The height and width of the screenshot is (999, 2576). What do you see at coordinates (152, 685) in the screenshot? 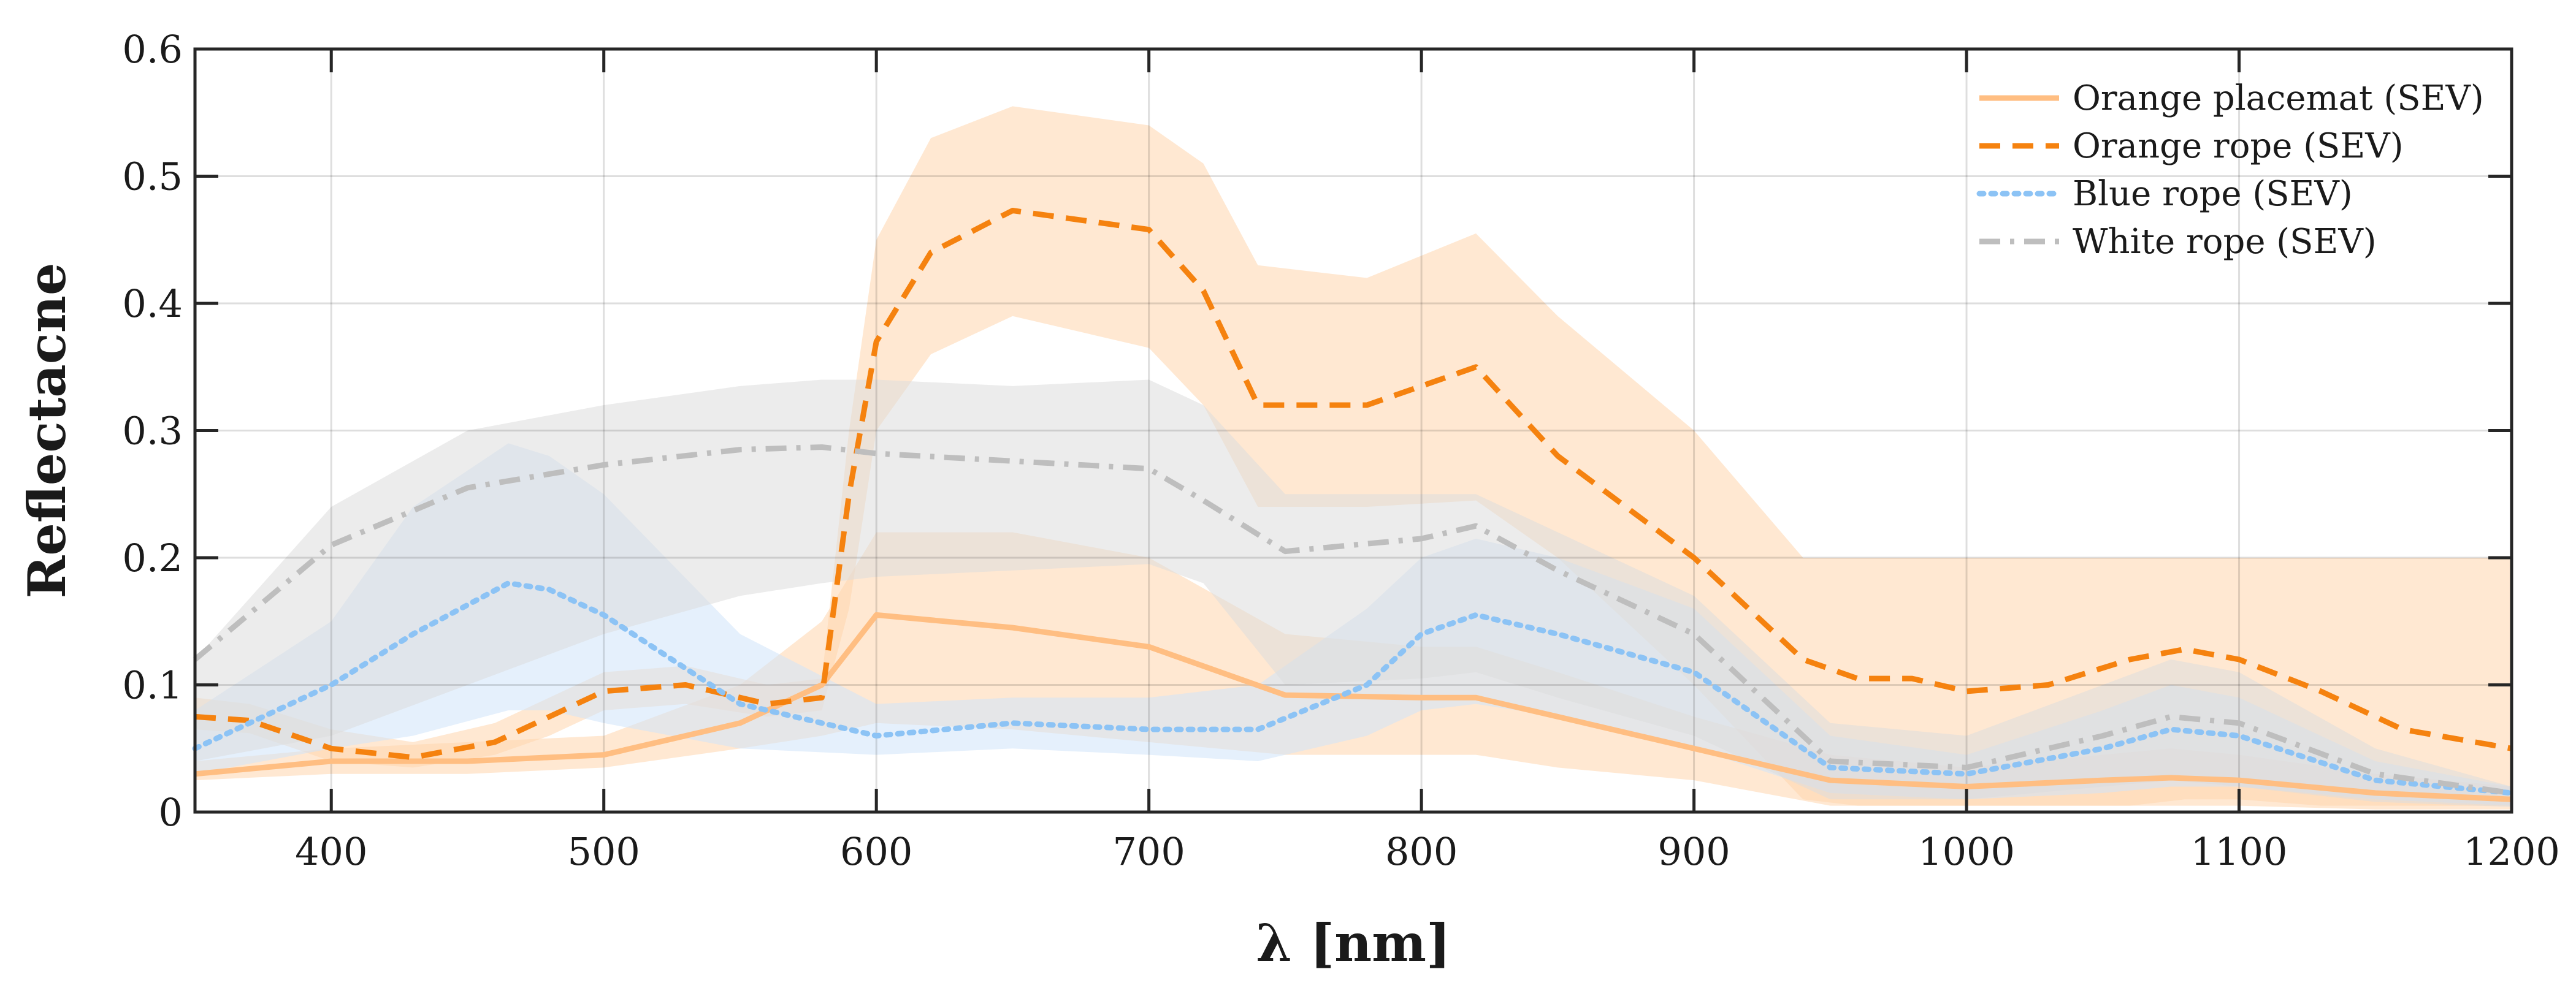
I see `y-tick-label: 0.1` at bounding box center [152, 685].